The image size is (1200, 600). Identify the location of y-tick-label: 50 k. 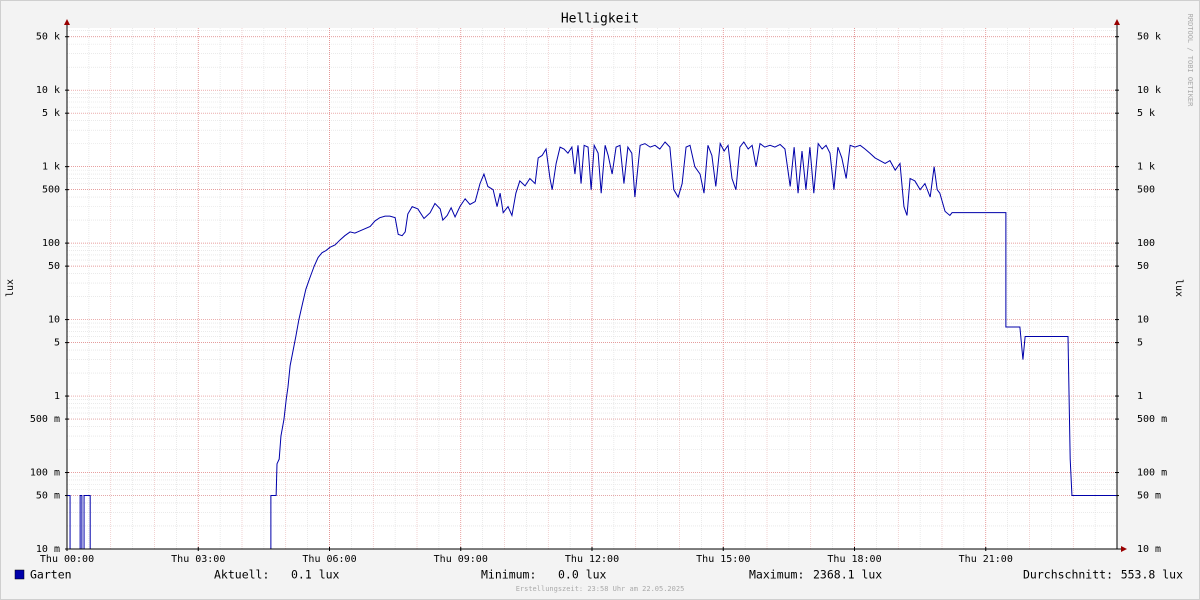
(48, 37).